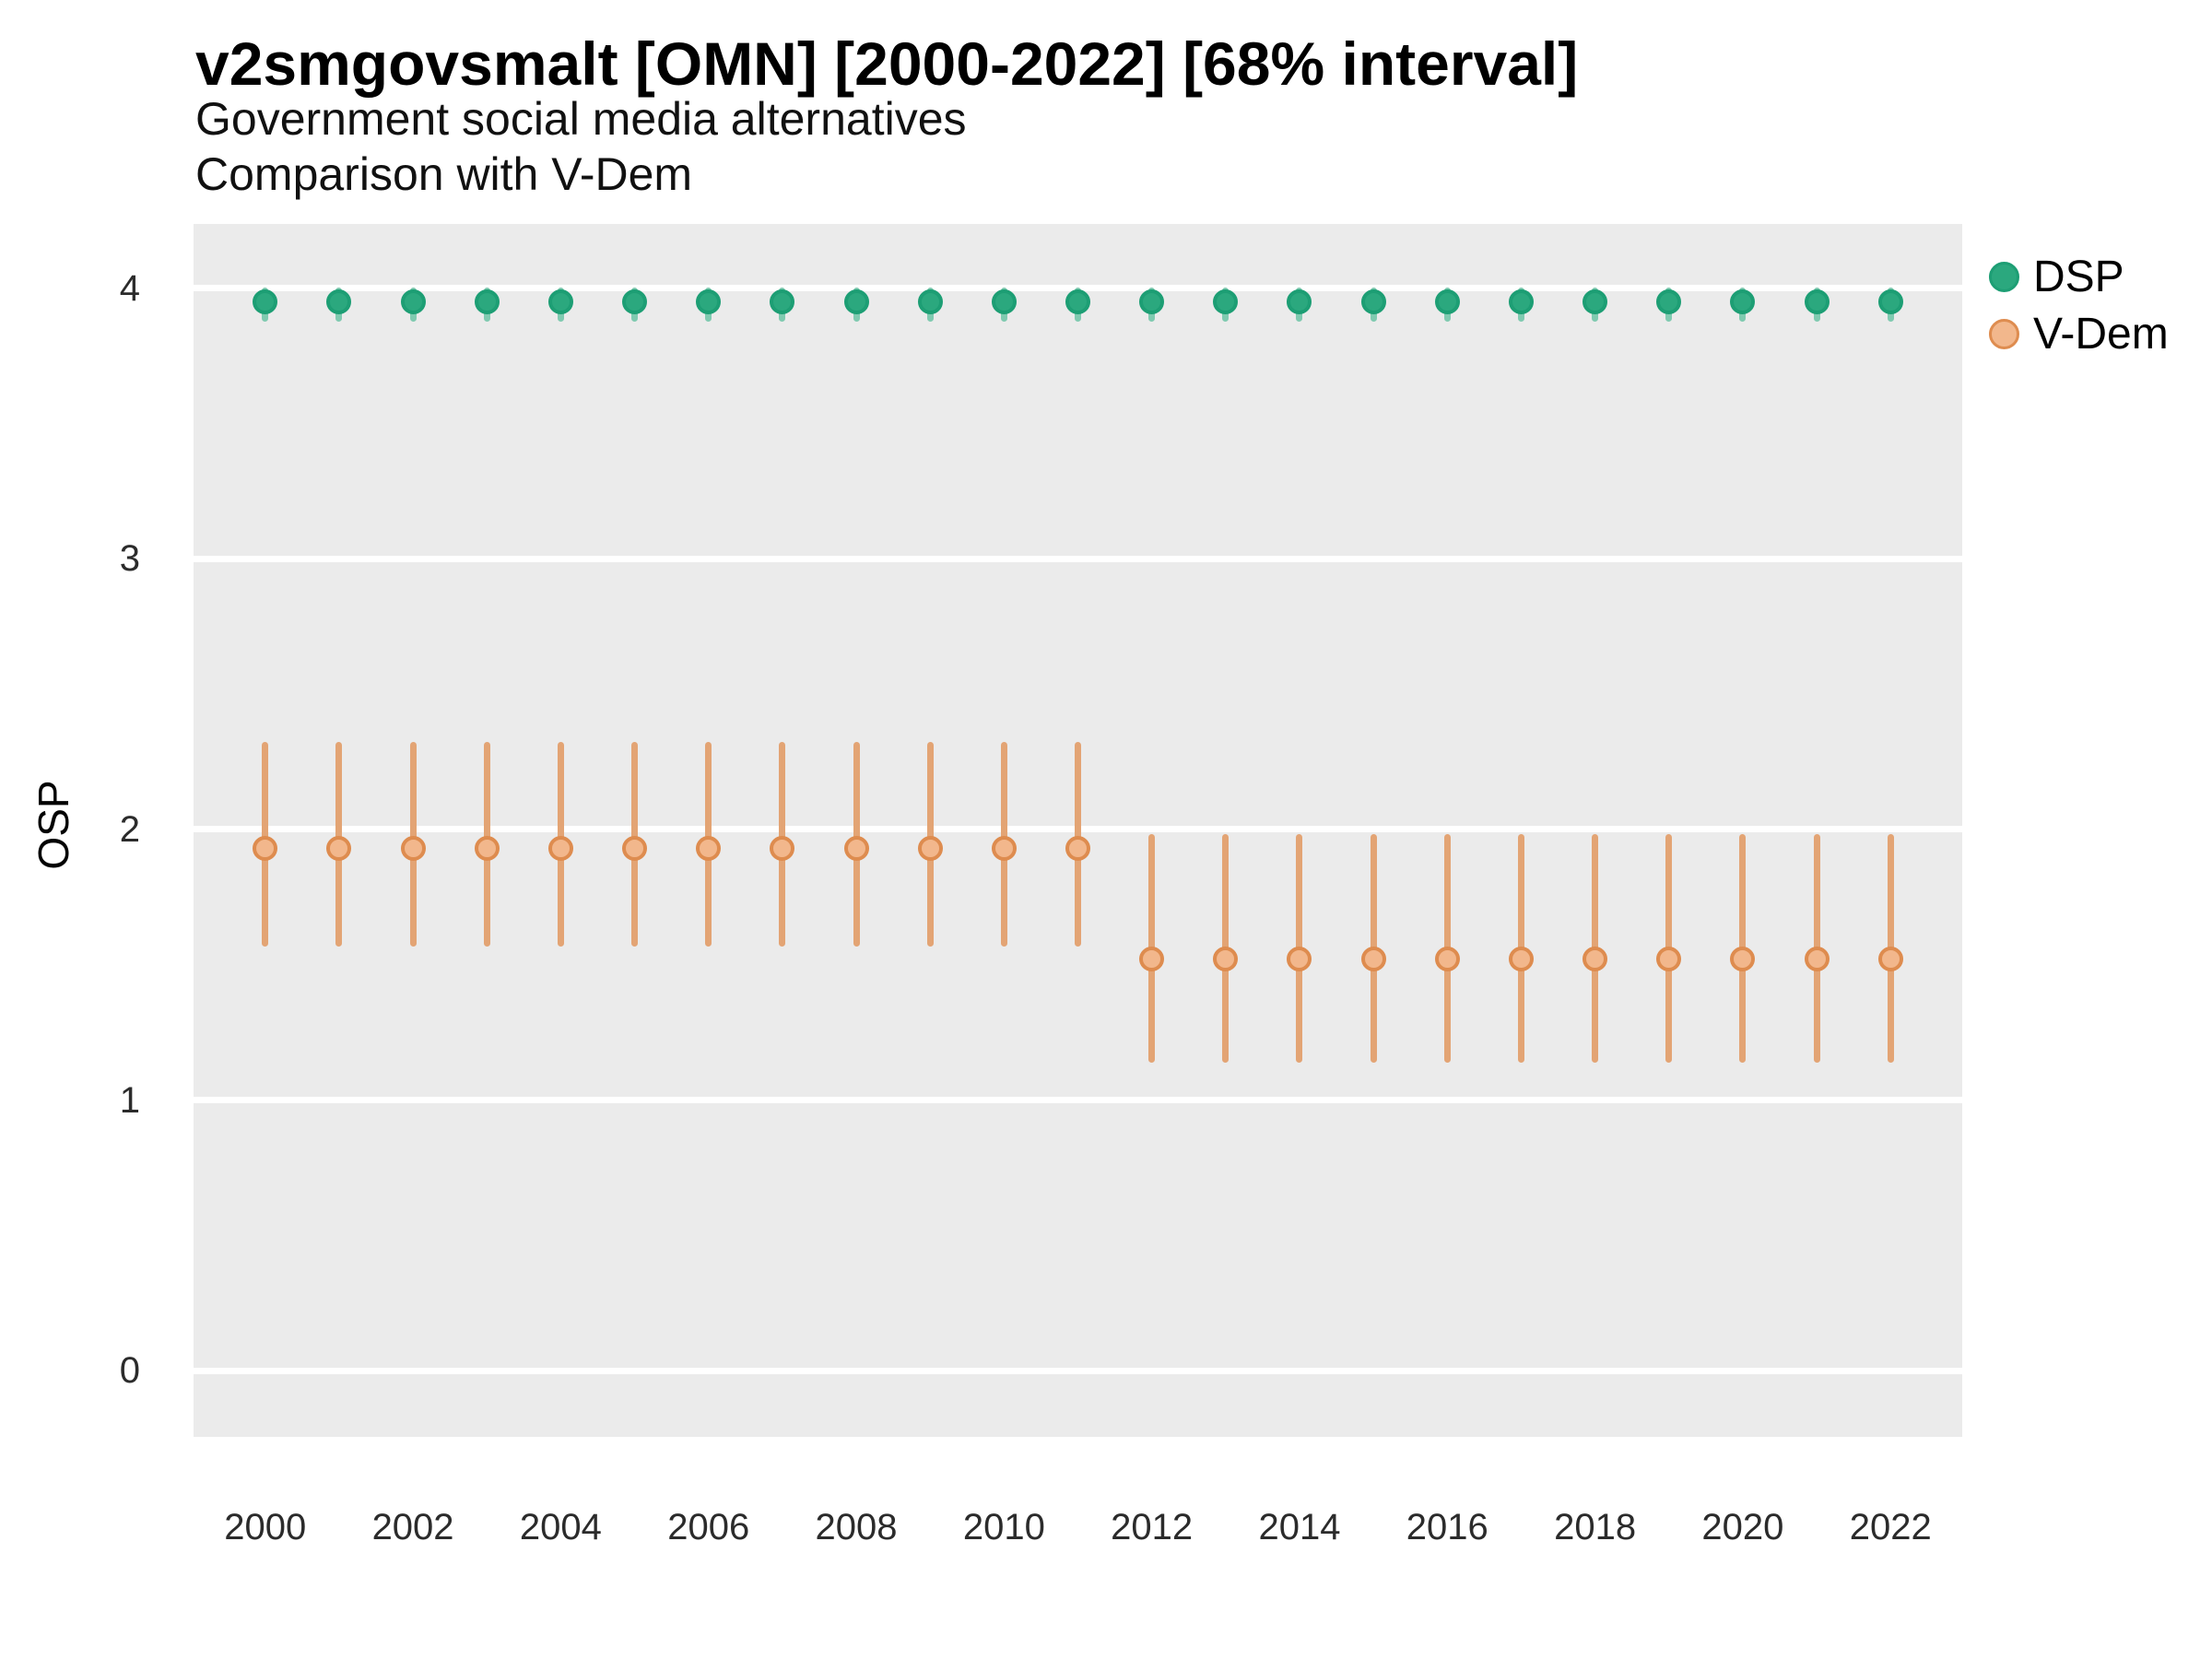  What do you see at coordinates (1595, 1527) in the screenshot?
I see `x-tick-label-2018: 2018` at bounding box center [1595, 1527].